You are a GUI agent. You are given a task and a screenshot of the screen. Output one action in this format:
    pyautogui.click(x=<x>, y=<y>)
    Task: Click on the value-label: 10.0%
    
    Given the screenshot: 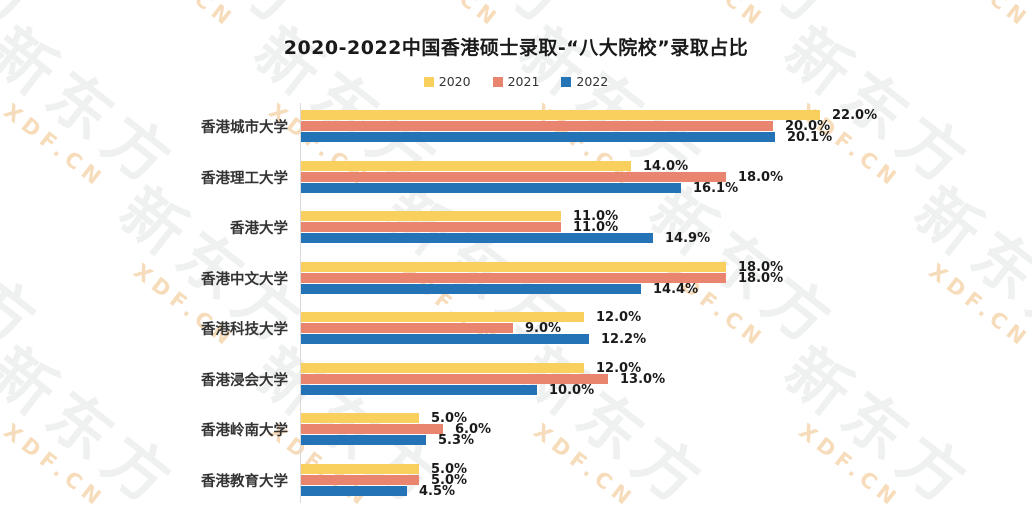 What is the action you would take?
    pyautogui.click(x=572, y=390)
    